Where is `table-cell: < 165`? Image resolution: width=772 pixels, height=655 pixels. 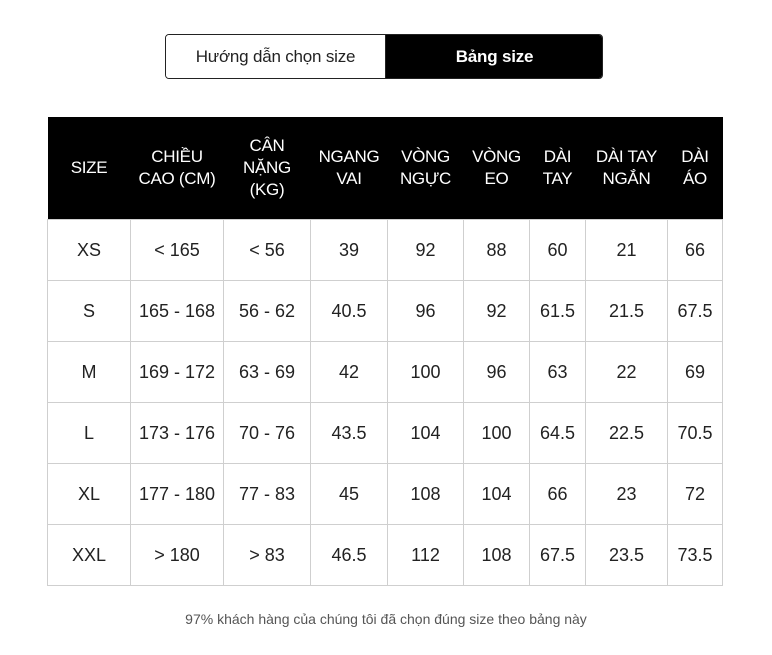
table-cell: < 165 is located at coordinates (177, 250).